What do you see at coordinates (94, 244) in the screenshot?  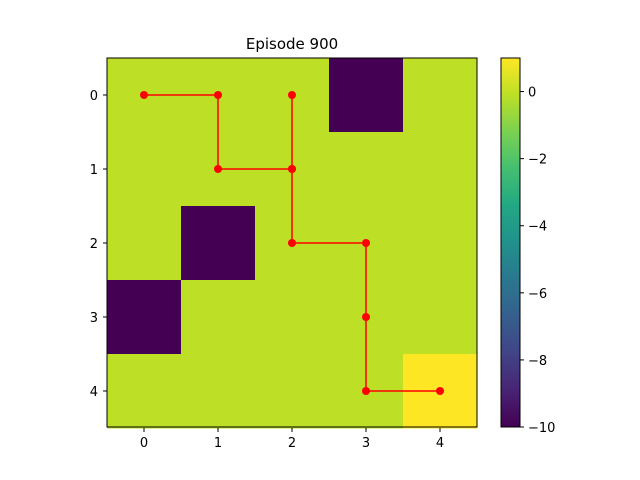 I see `y-tick-label: 2` at bounding box center [94, 244].